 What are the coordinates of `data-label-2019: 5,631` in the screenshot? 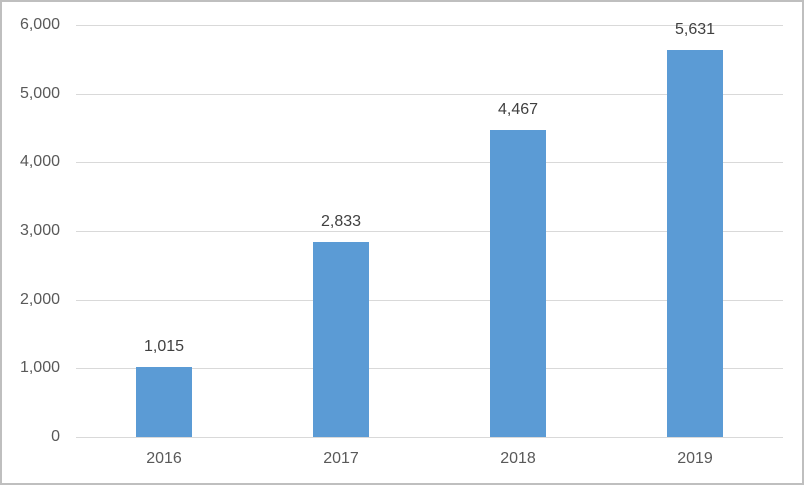 It's located at (695, 29).